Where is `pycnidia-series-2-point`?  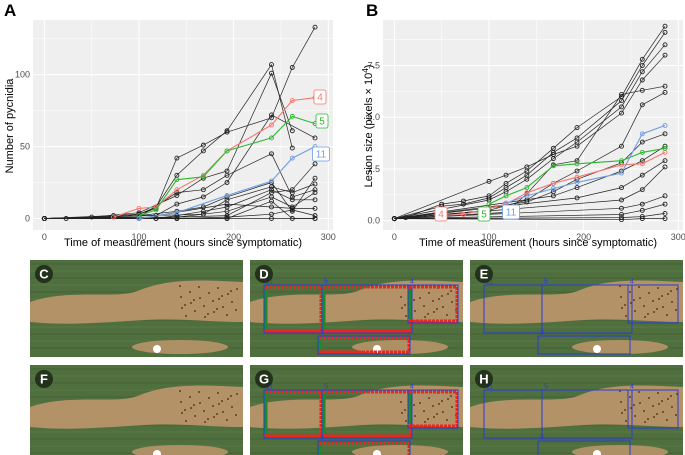
pycnidia-series-2-point is located at coordinates (292, 148).